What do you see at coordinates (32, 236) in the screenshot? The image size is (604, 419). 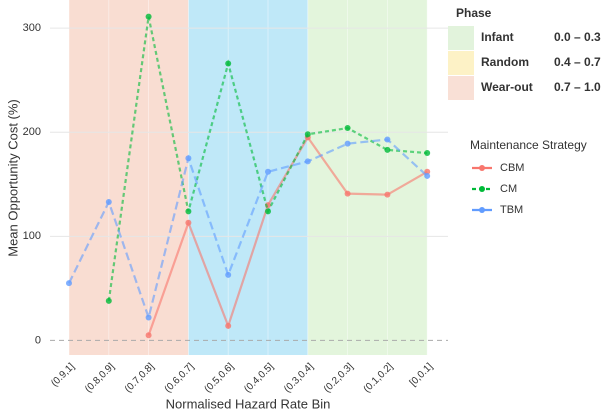 I see `y-tick-label: 100` at bounding box center [32, 236].